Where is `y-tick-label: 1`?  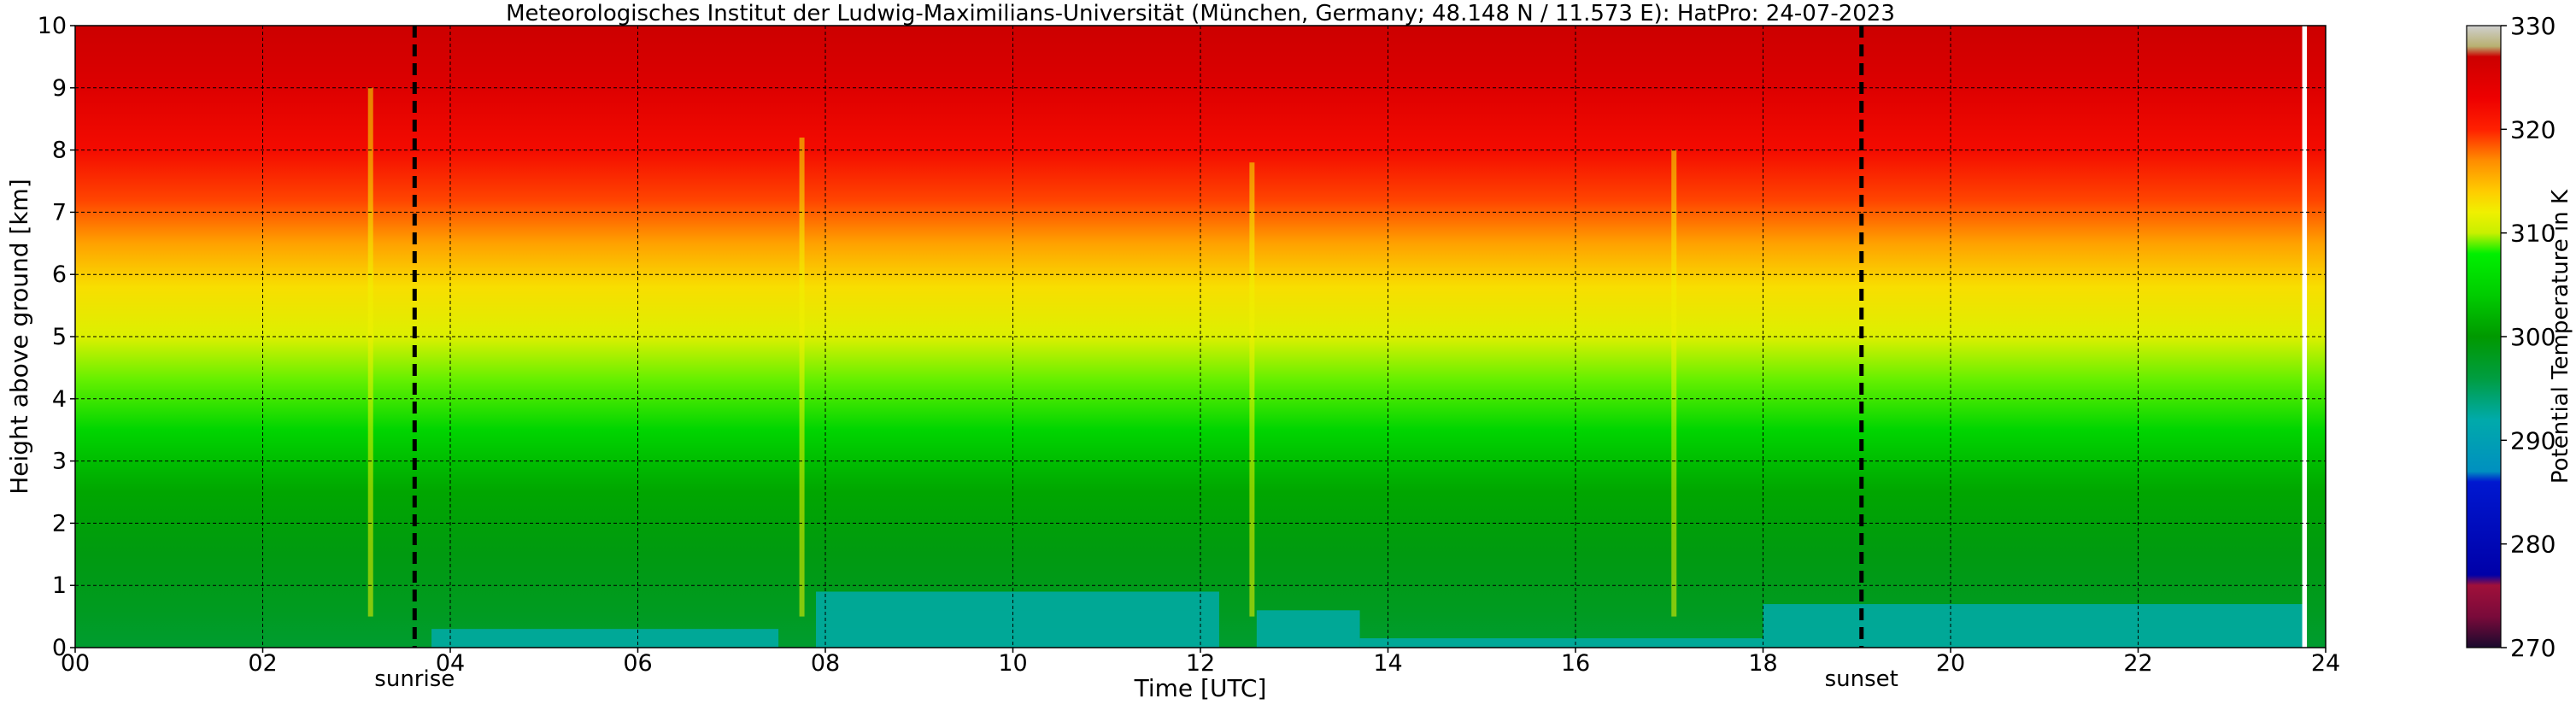
y-tick-label: 1 is located at coordinates (59, 585).